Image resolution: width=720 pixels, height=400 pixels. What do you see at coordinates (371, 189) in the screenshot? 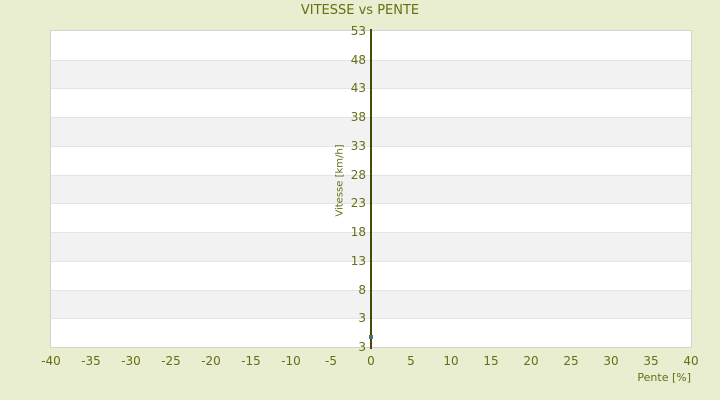
I see `y-axis-line` at bounding box center [371, 189].